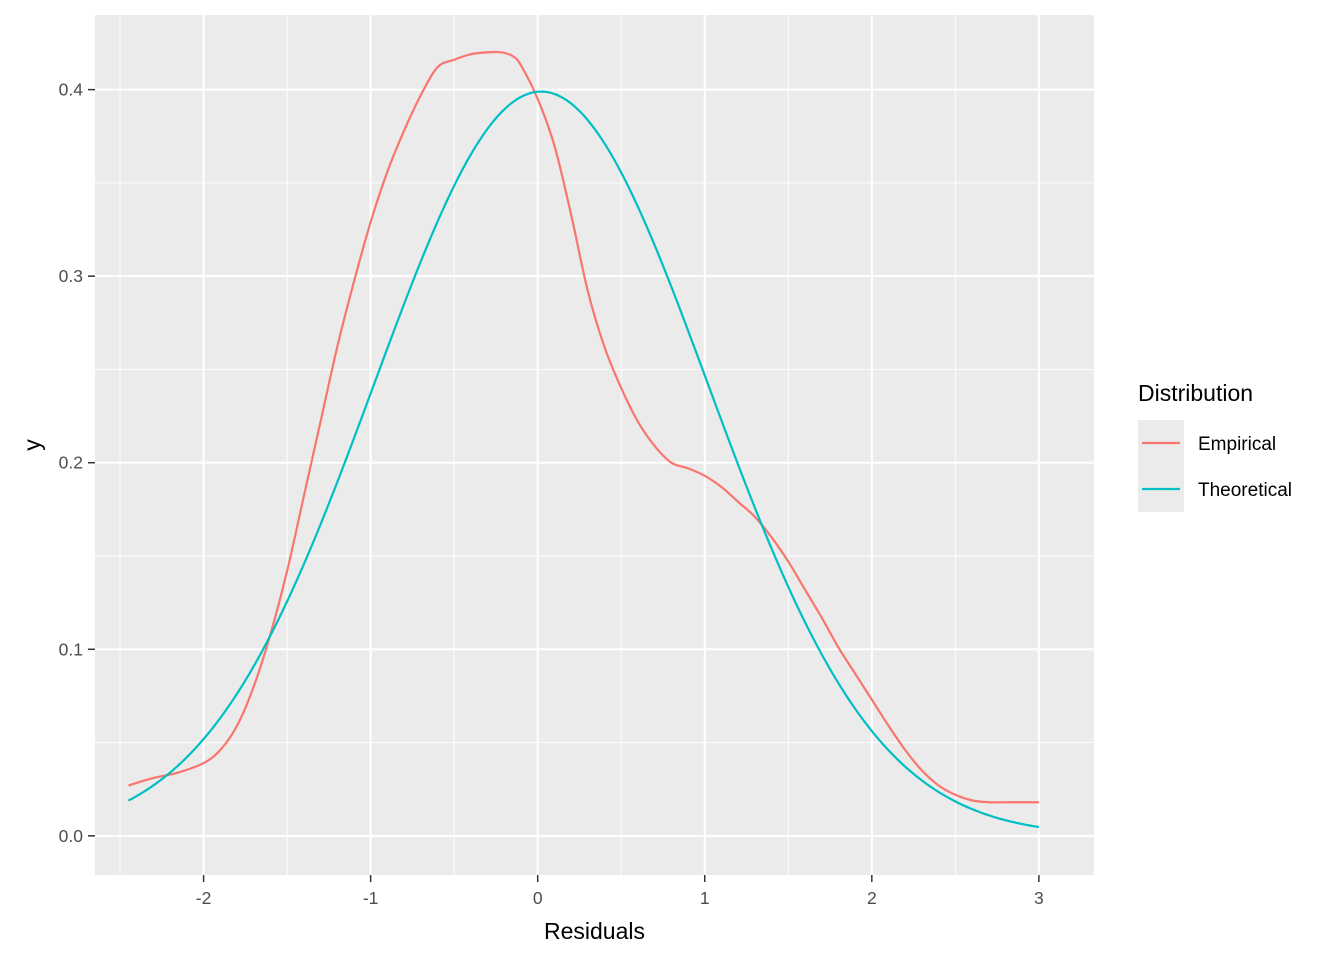 The height and width of the screenshot is (960, 1344). What do you see at coordinates (32, 445) in the screenshot?
I see `y-axis-title: y` at bounding box center [32, 445].